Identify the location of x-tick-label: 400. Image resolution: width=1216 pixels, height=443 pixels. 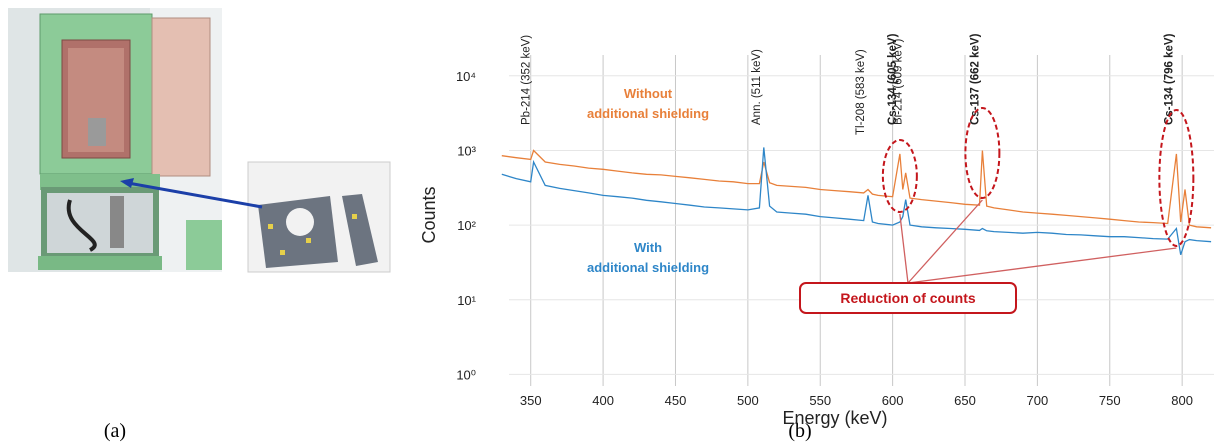
(603, 400).